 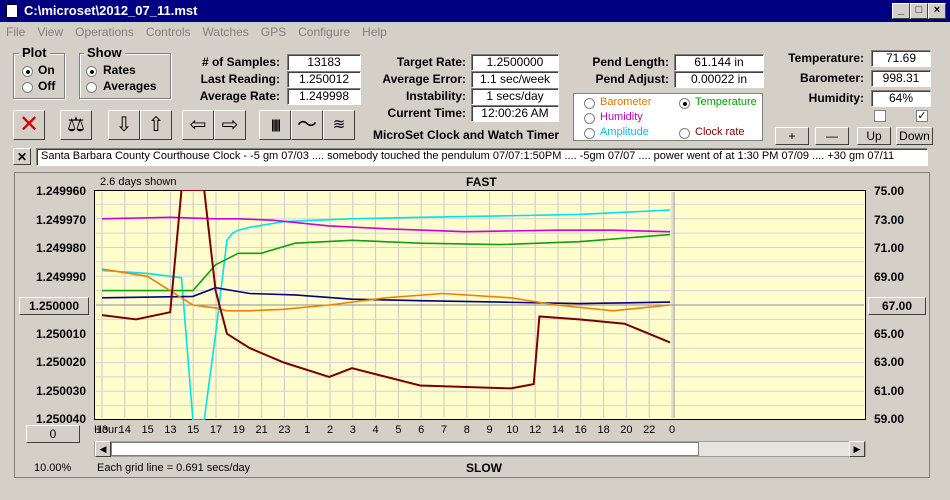 What do you see at coordinates (60, 390) in the screenshot?
I see `y-left-tick: 1.250030` at bounding box center [60, 390].